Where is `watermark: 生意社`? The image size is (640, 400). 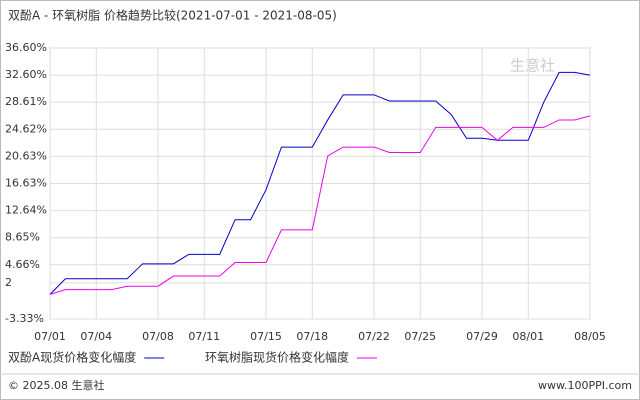 watermark: 生意社 is located at coordinates (532, 66).